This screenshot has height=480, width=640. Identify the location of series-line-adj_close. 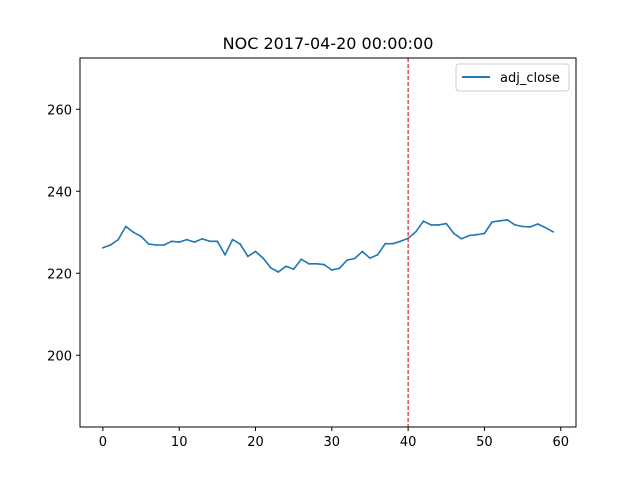
(328, 246).